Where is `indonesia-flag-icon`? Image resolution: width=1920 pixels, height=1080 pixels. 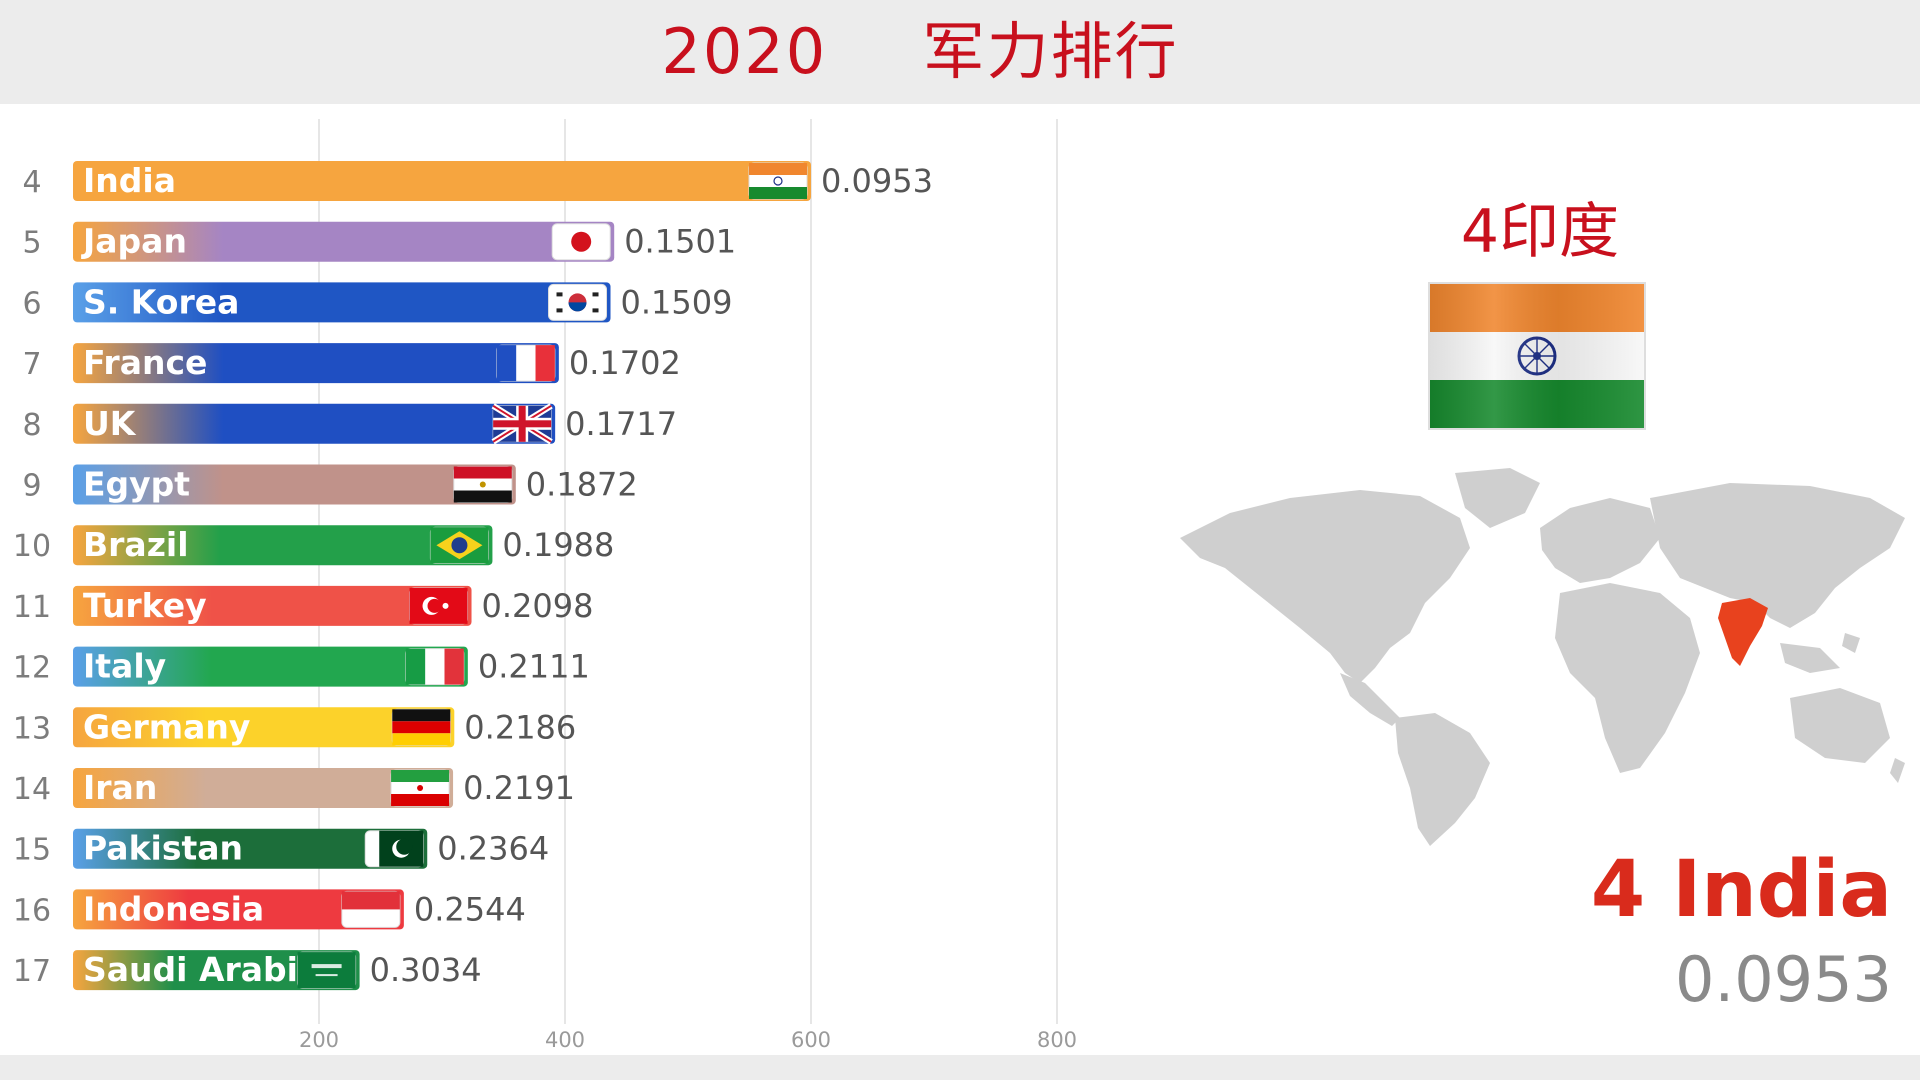
indonesia-flag-icon is located at coordinates (371, 909).